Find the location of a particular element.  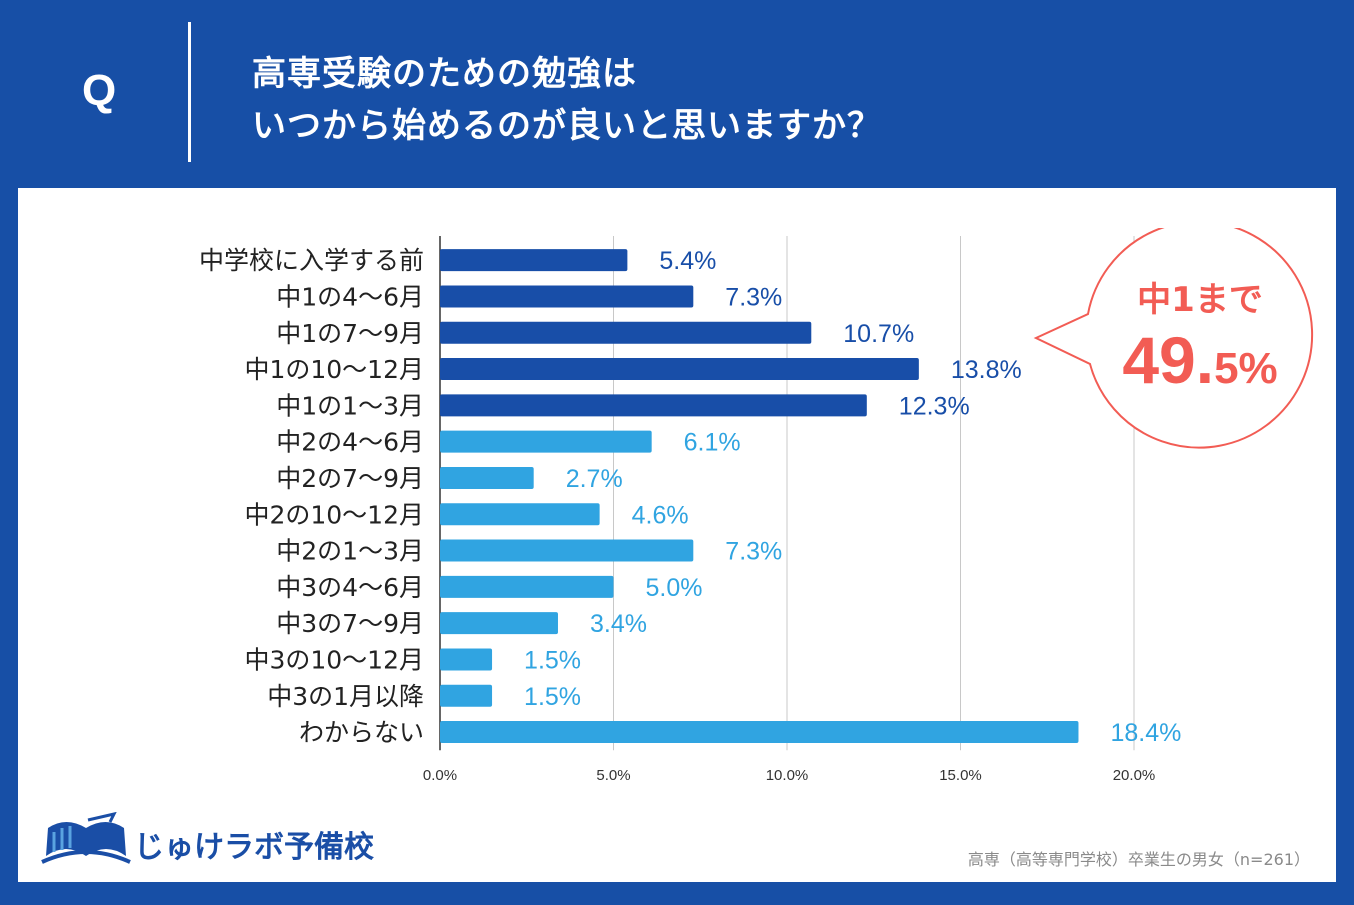

value-label: 5.4% is located at coordinates (687, 261).